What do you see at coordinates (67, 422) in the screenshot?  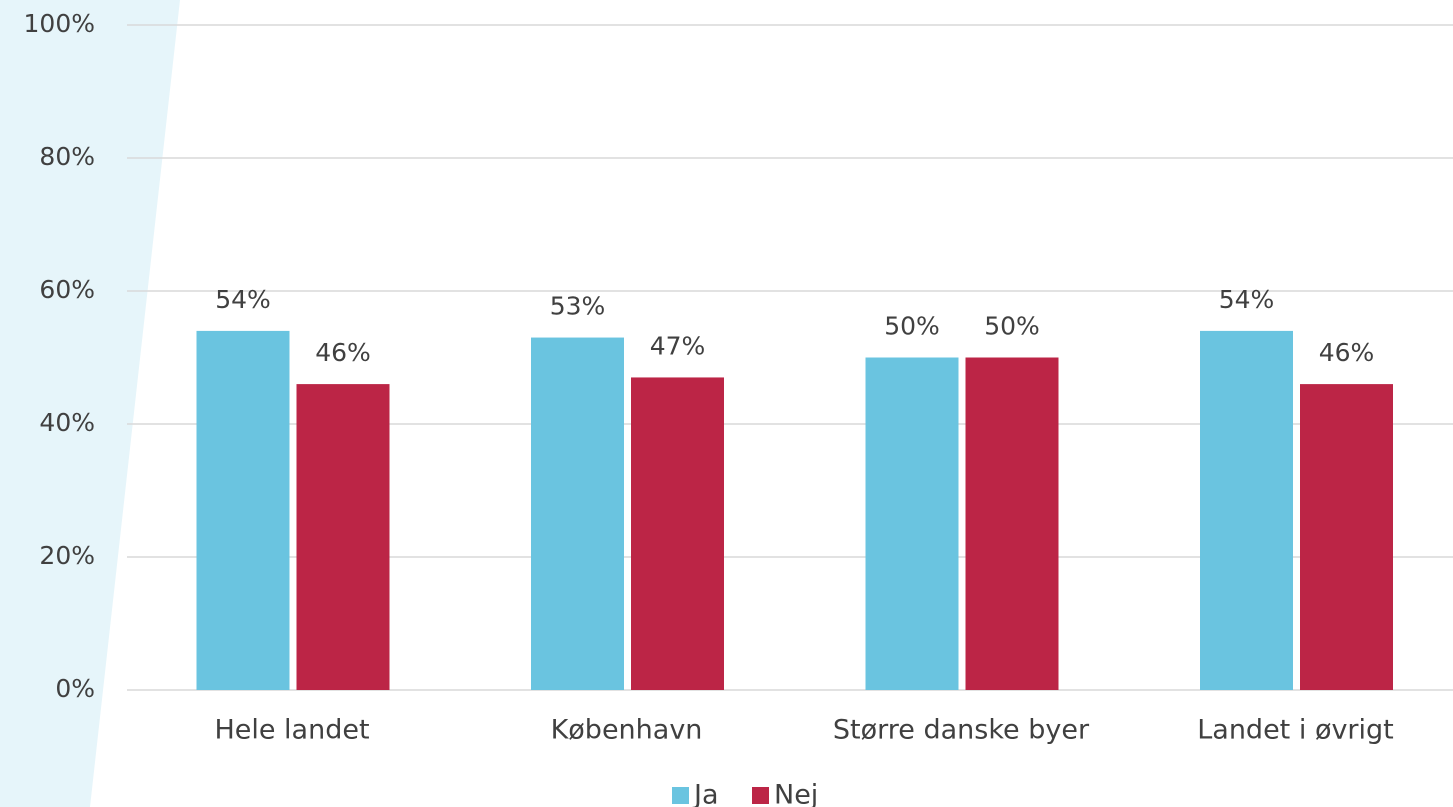 I see `y-tick-label: 40%` at bounding box center [67, 422].